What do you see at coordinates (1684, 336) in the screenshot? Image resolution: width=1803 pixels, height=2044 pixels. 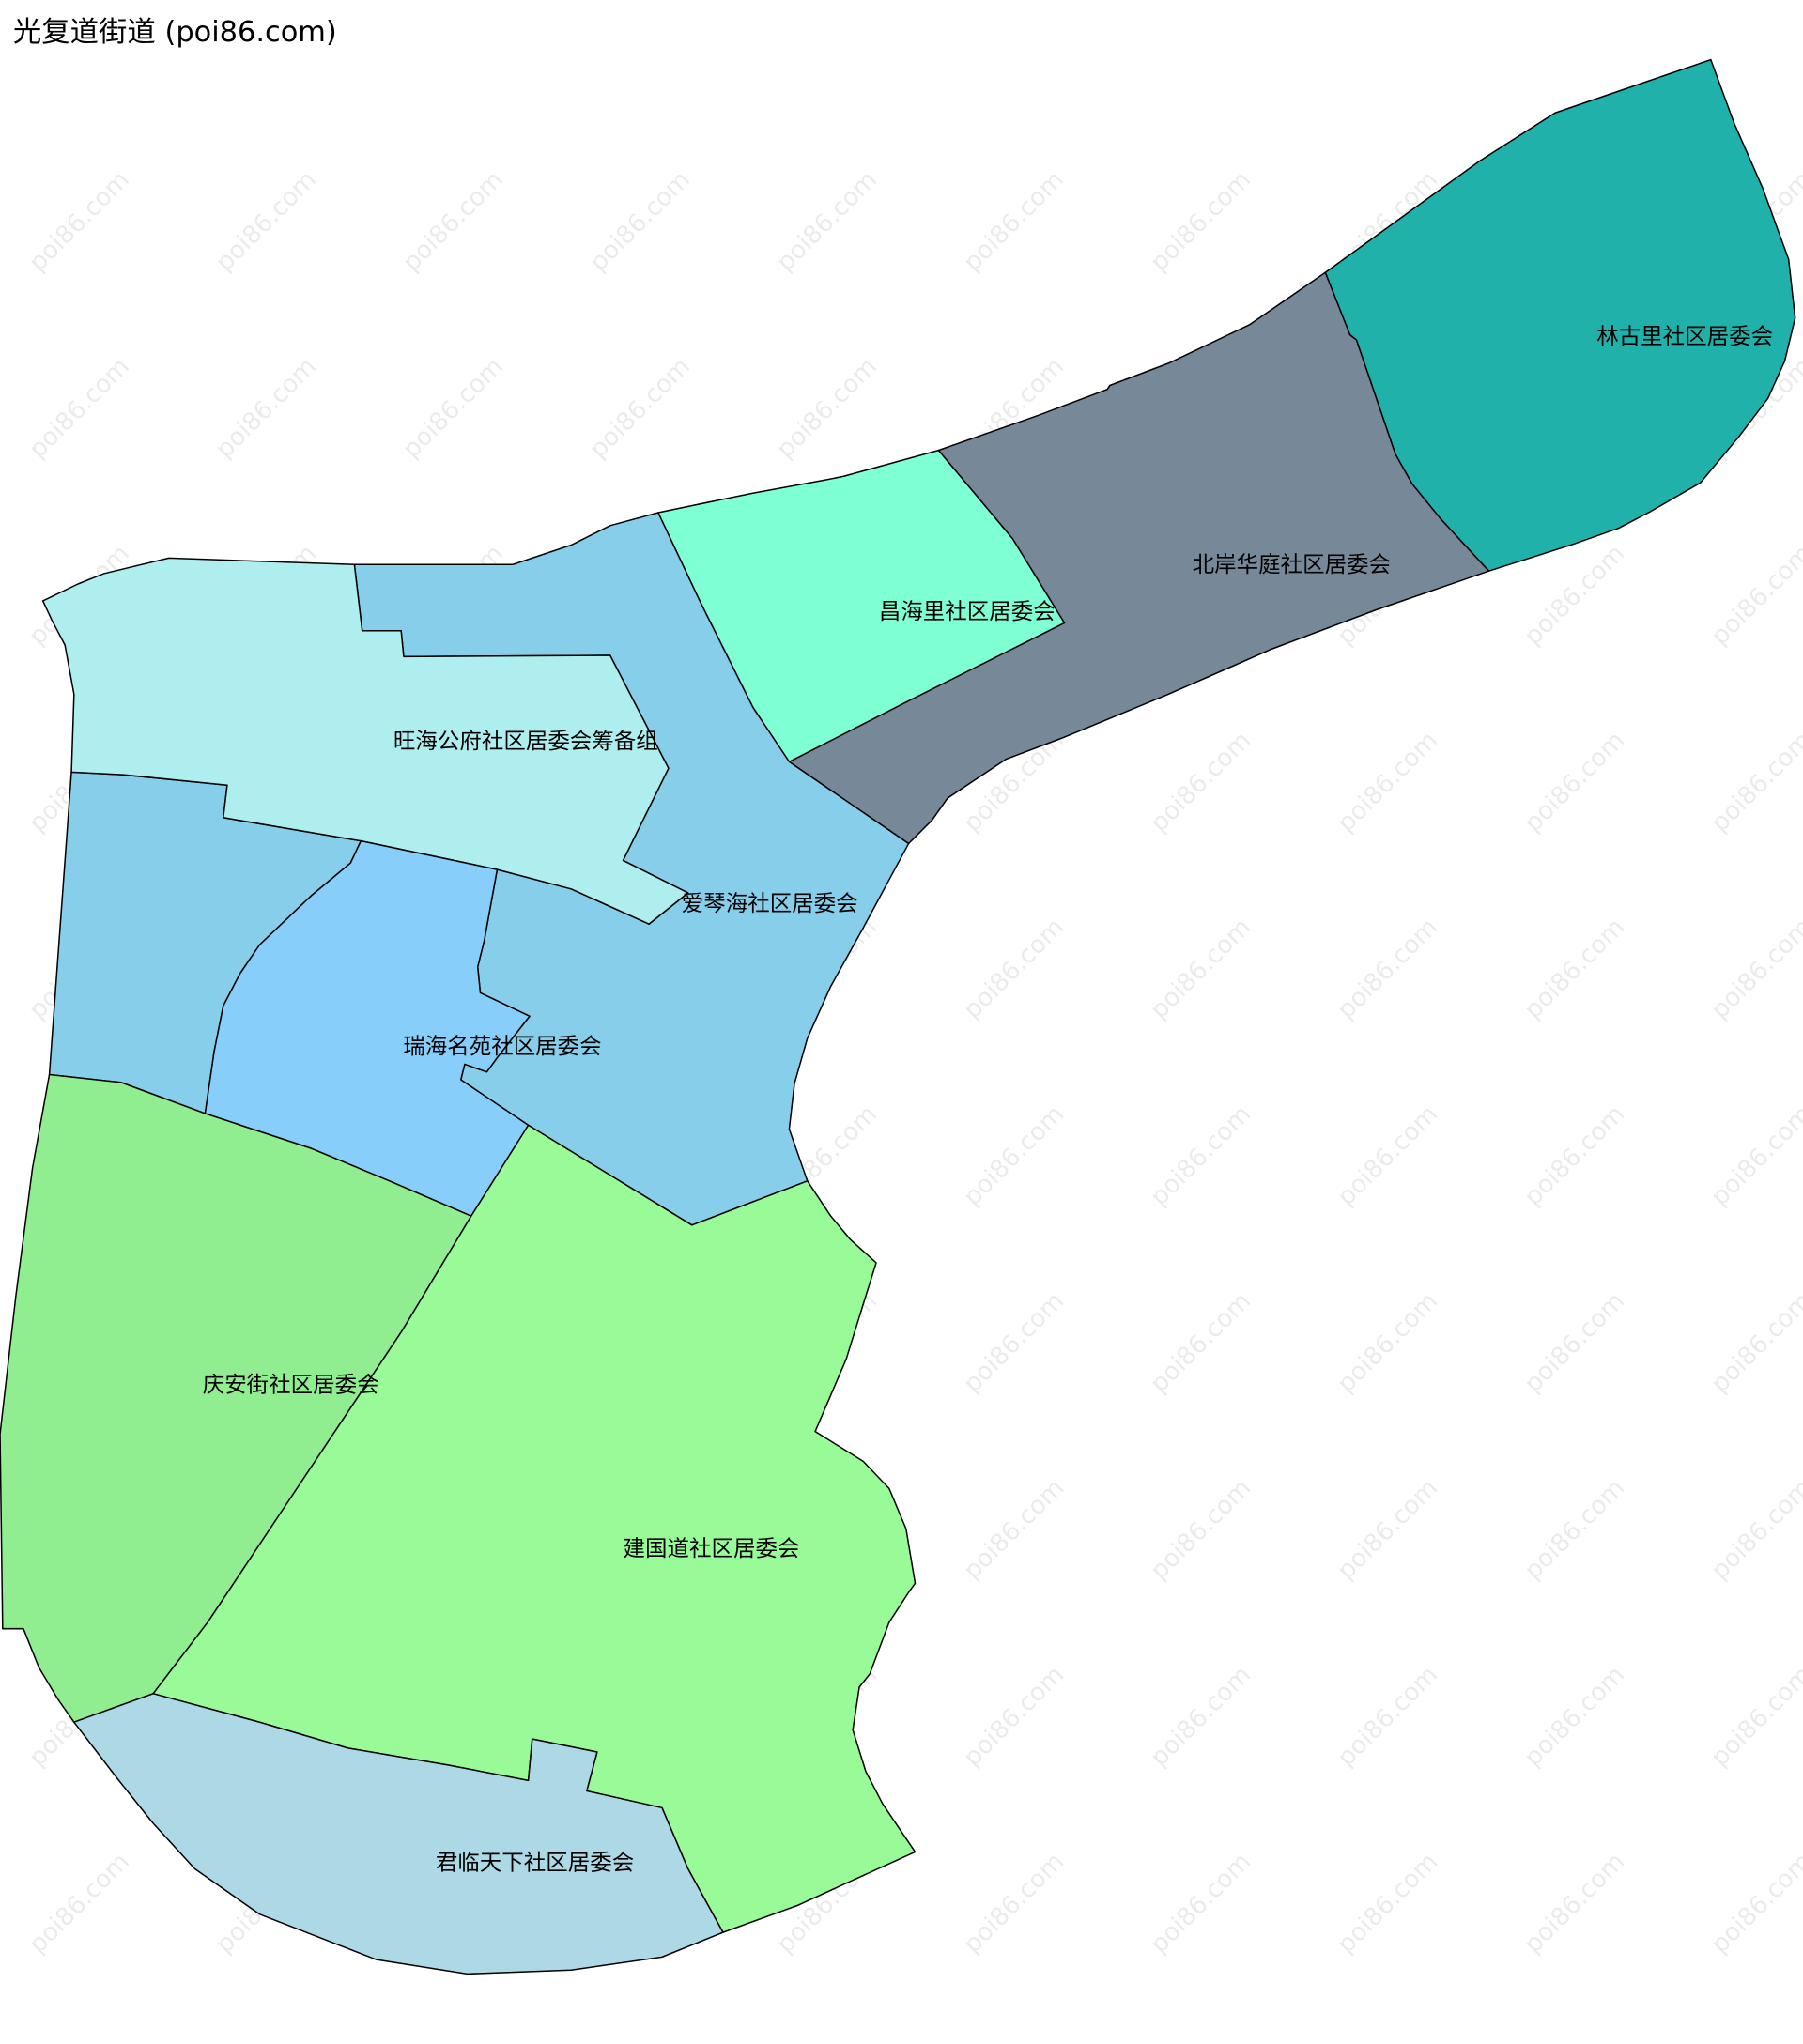 I see `label-linguli: 林古里社区居委会` at bounding box center [1684, 336].